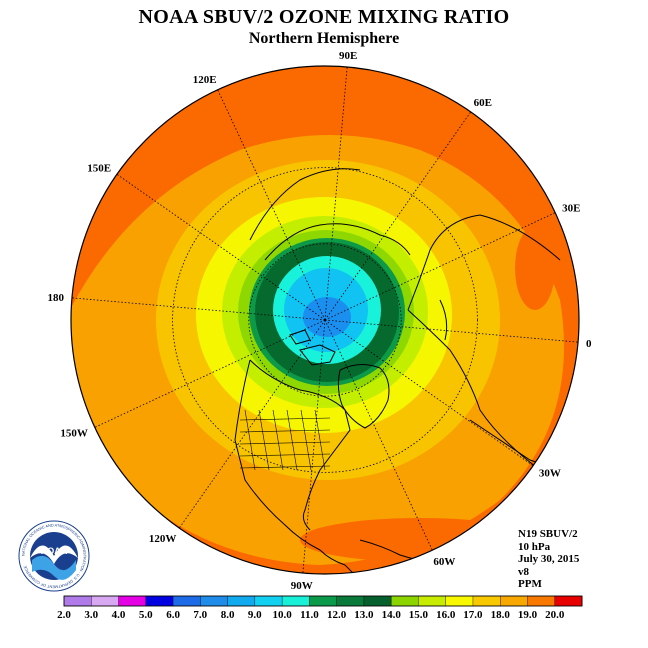  What do you see at coordinates (324, 17) in the screenshot?
I see `map-title: NOAA SBUV/2 OZONE MIXING RATIO` at bounding box center [324, 17].